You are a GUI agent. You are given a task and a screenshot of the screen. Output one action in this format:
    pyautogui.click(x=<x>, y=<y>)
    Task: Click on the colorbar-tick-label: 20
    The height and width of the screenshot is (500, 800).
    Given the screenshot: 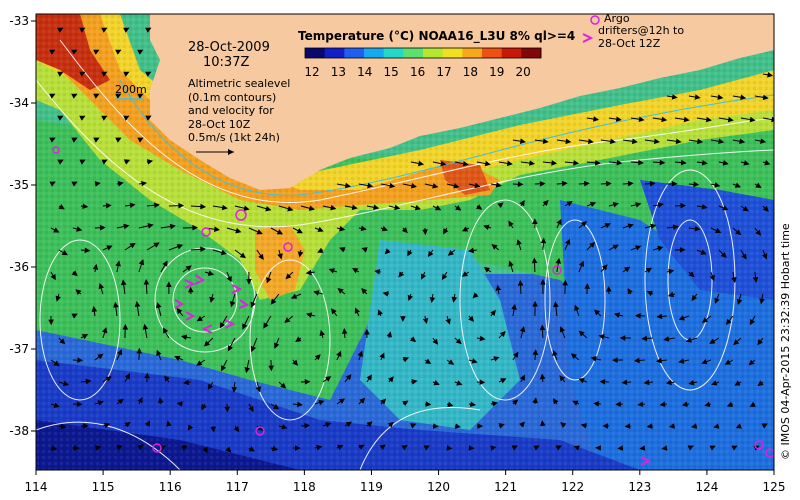 What is the action you would take?
    pyautogui.click(x=523, y=72)
    